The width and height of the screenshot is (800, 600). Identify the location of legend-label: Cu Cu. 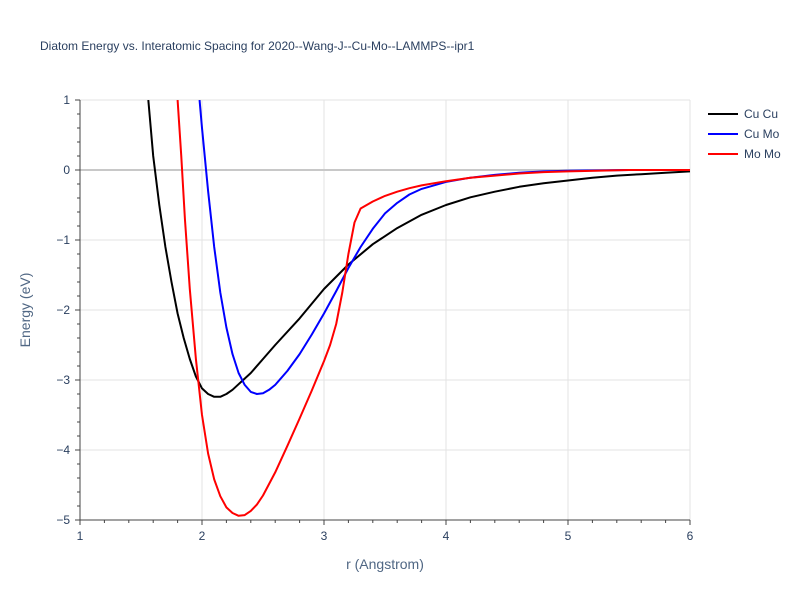
(761, 114).